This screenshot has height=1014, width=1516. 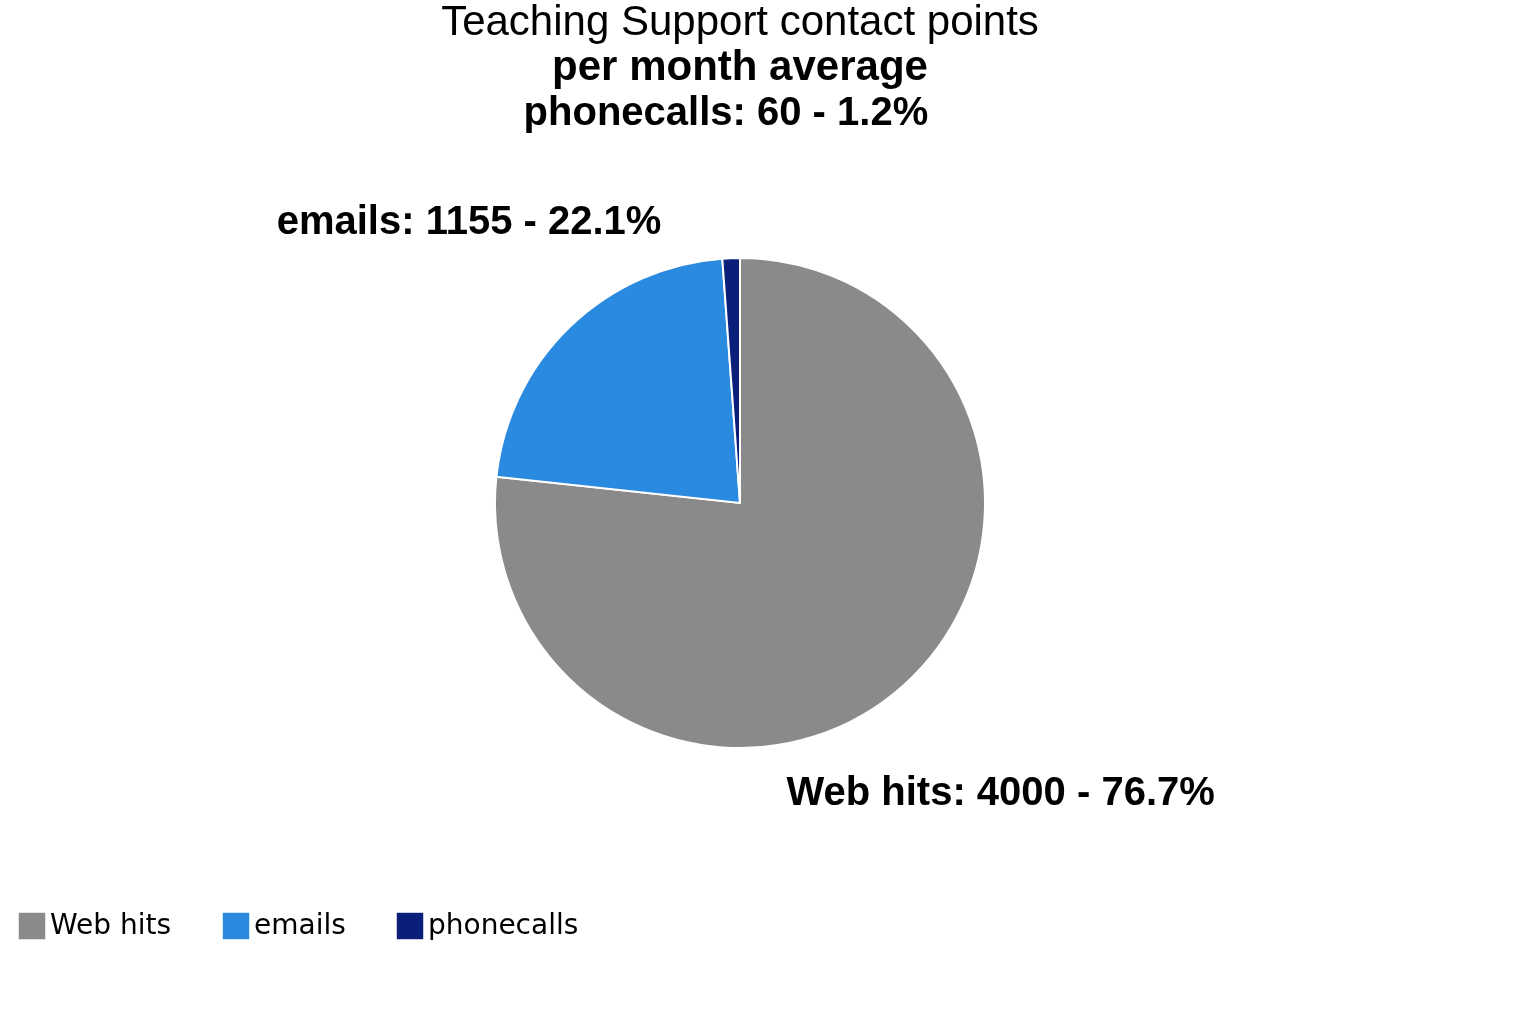 I want to click on data-label: emails: 1155 - 22.1%, so click(x=469, y=220).